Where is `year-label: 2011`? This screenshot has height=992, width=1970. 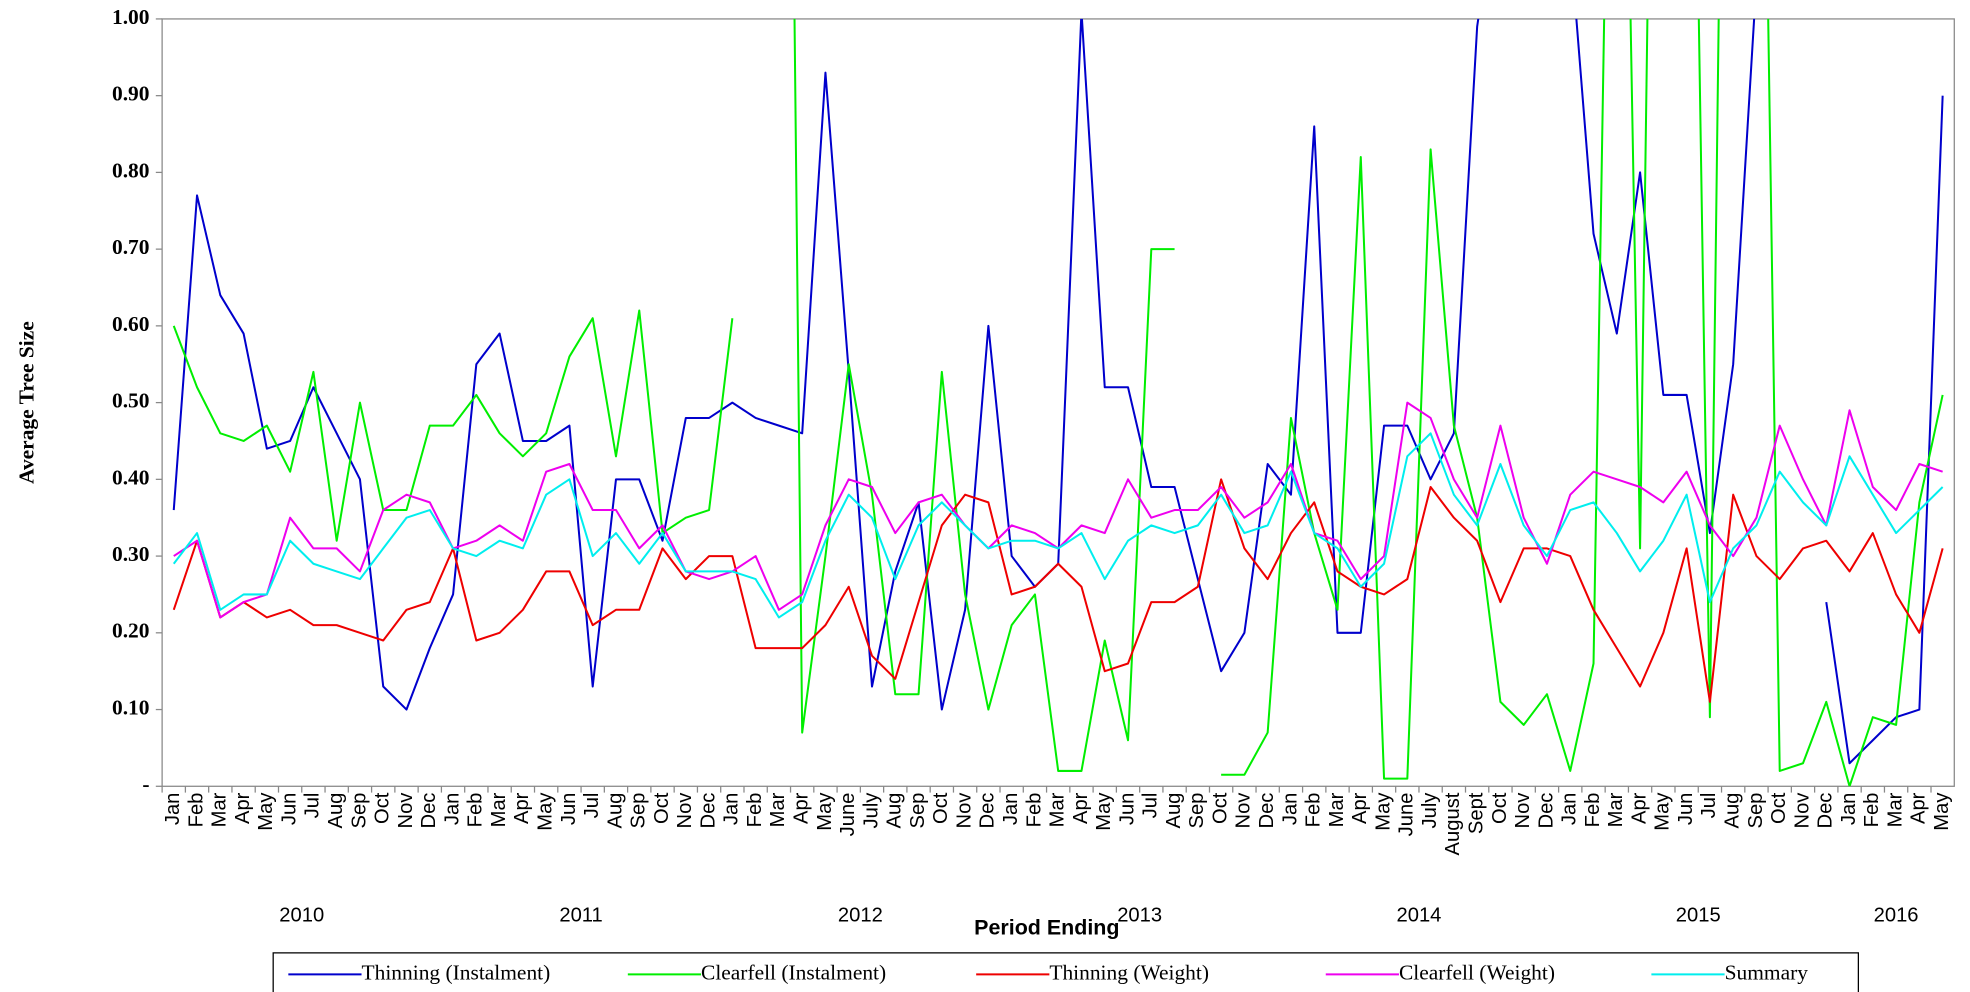 year-label: 2011 is located at coordinates (580, 916).